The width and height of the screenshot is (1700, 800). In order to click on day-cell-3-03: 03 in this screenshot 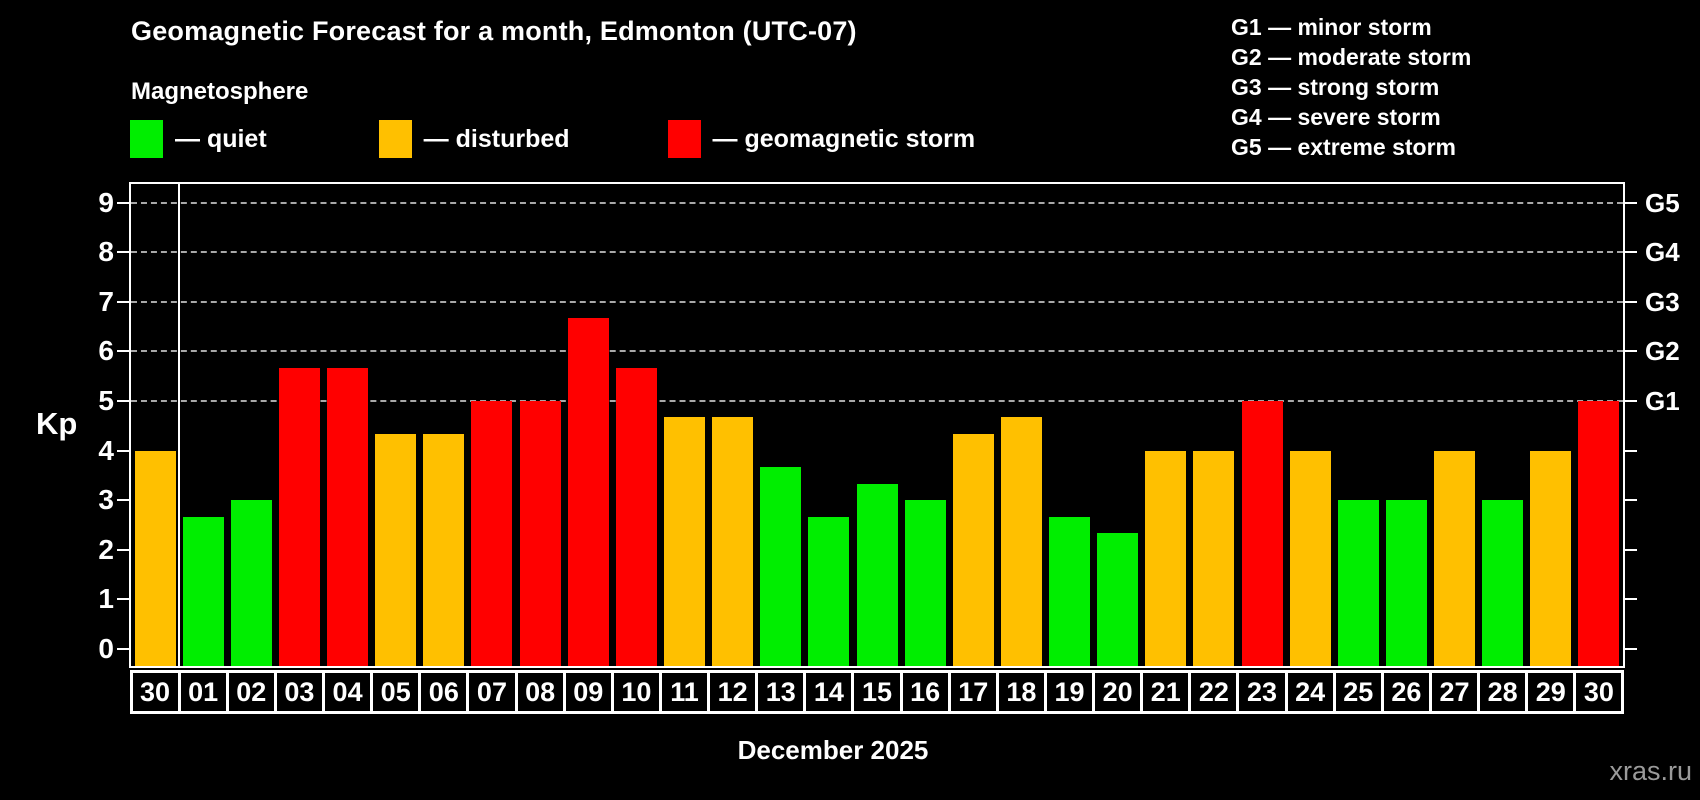, I will do `click(299, 692)`.